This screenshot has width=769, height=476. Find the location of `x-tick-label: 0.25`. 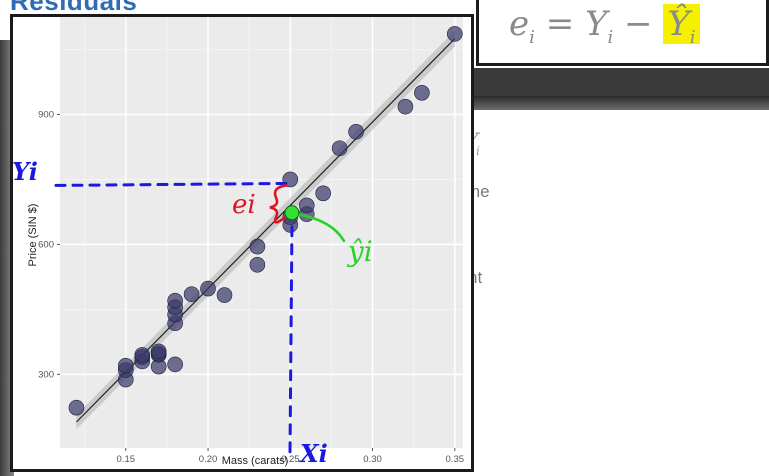

x-tick-label: 0.25 is located at coordinates (290, 459).